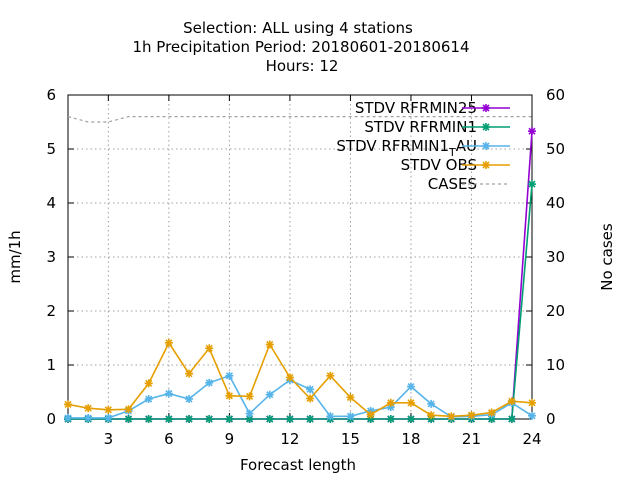  What do you see at coordinates (289, 439) in the screenshot?
I see `x-tick-label: 12` at bounding box center [289, 439].